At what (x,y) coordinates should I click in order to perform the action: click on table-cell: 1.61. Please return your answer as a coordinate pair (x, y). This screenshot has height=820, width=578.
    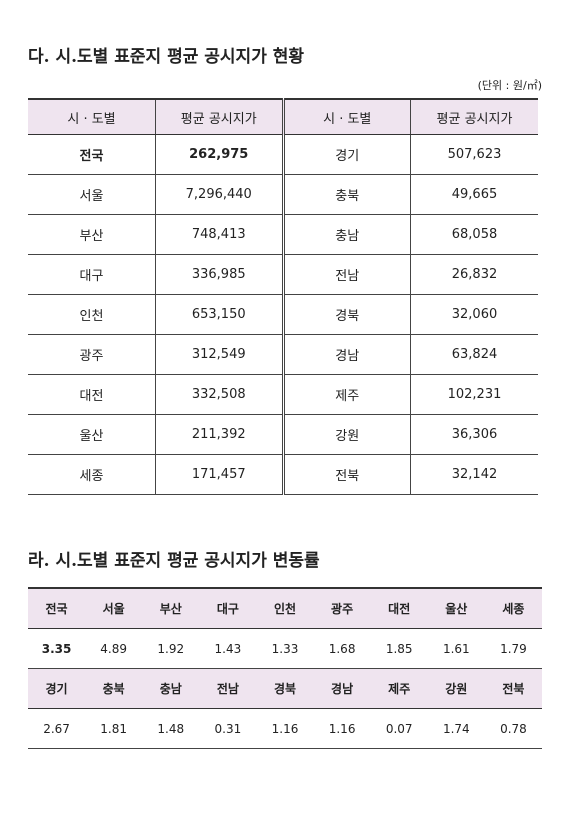
    Looking at the image, I should click on (456, 648).